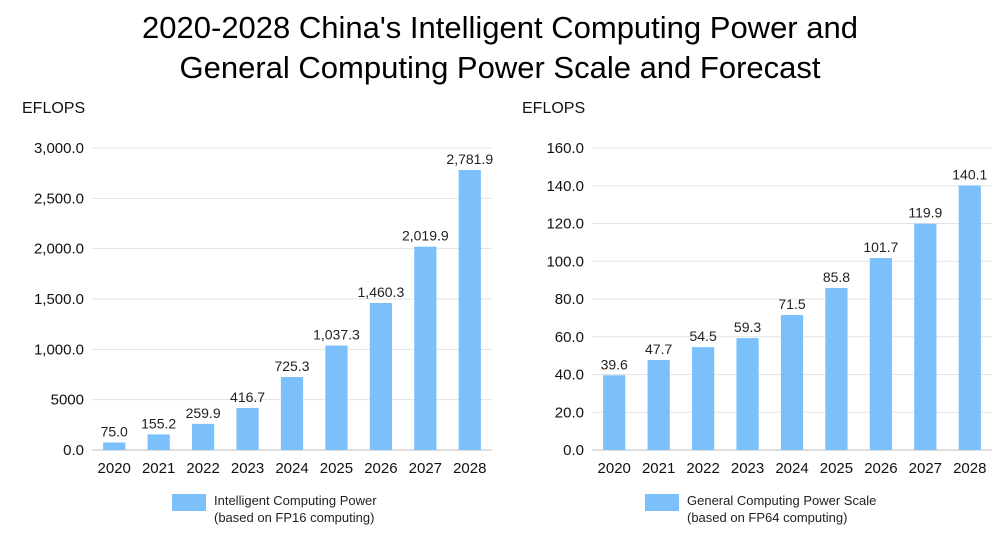  Describe the element at coordinates (295, 500) in the screenshot. I see `left-legend-line1: Intelligent Computing Power` at that location.